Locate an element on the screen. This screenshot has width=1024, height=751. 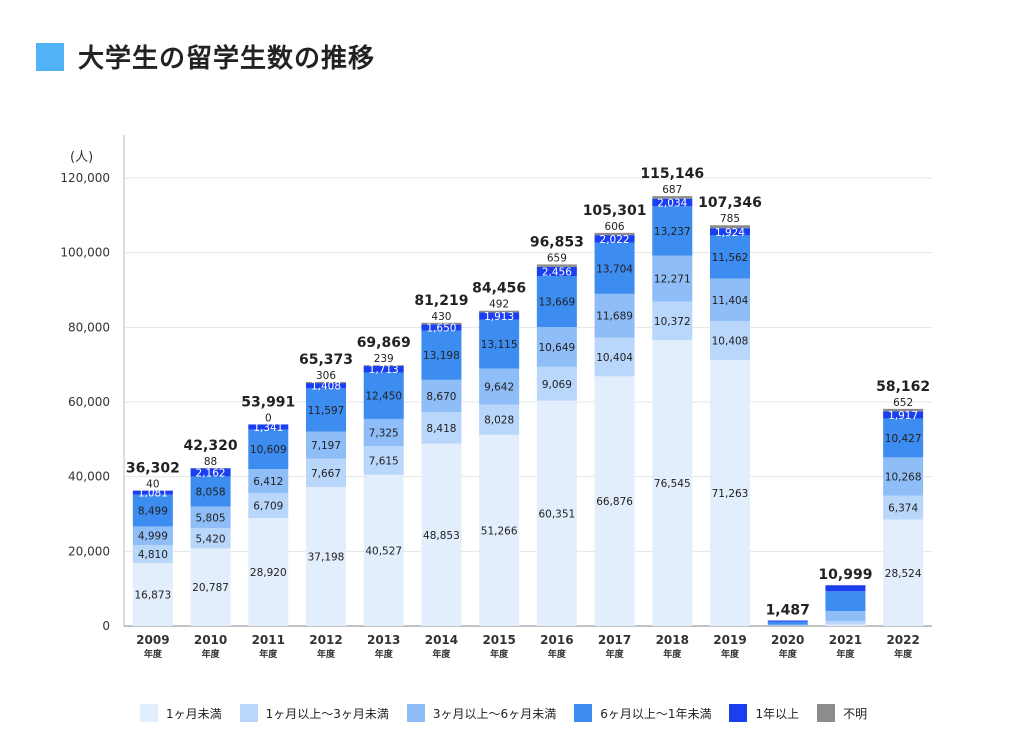
unknown-value-label: 687 is located at coordinates (672, 190).